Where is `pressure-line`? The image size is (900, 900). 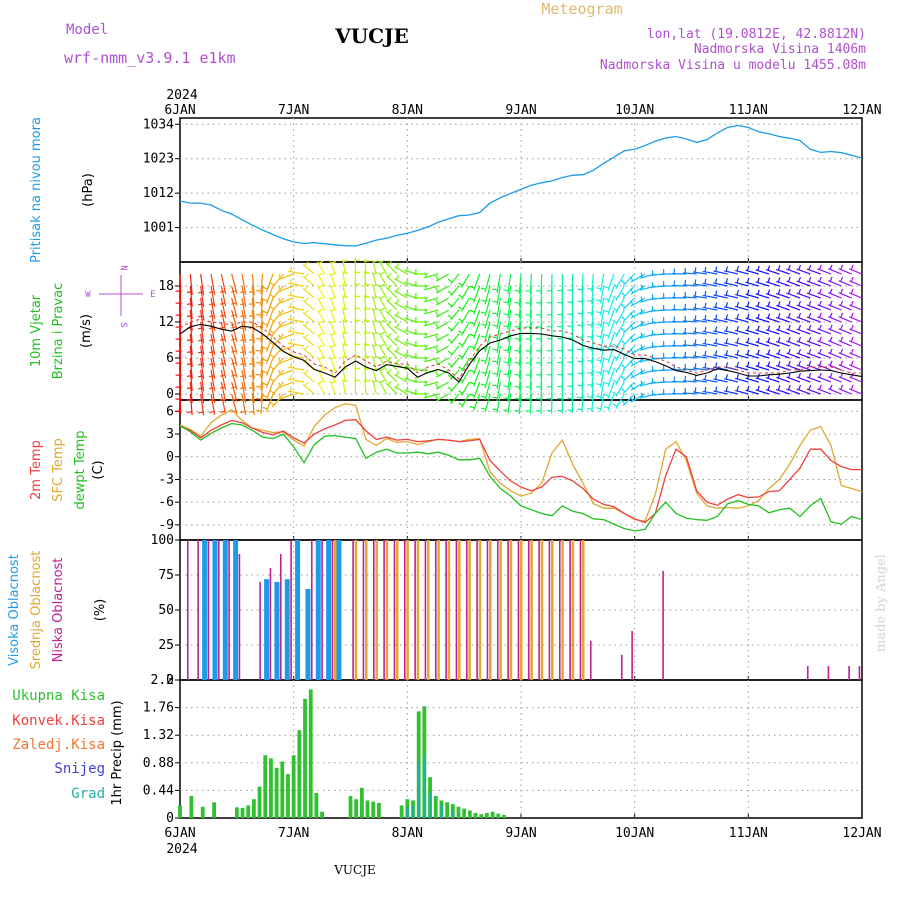
pressure-line is located at coordinates (521, 185).